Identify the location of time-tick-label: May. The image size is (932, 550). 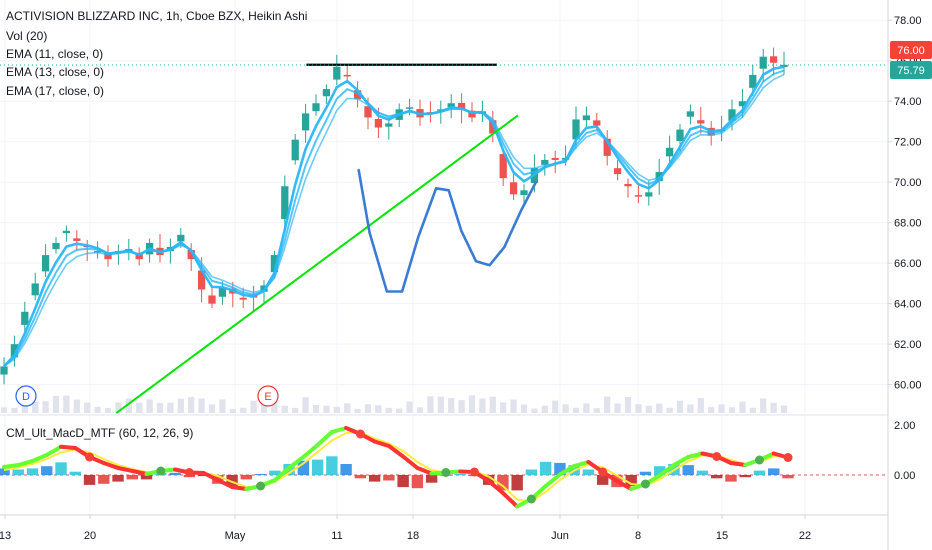
(235, 536).